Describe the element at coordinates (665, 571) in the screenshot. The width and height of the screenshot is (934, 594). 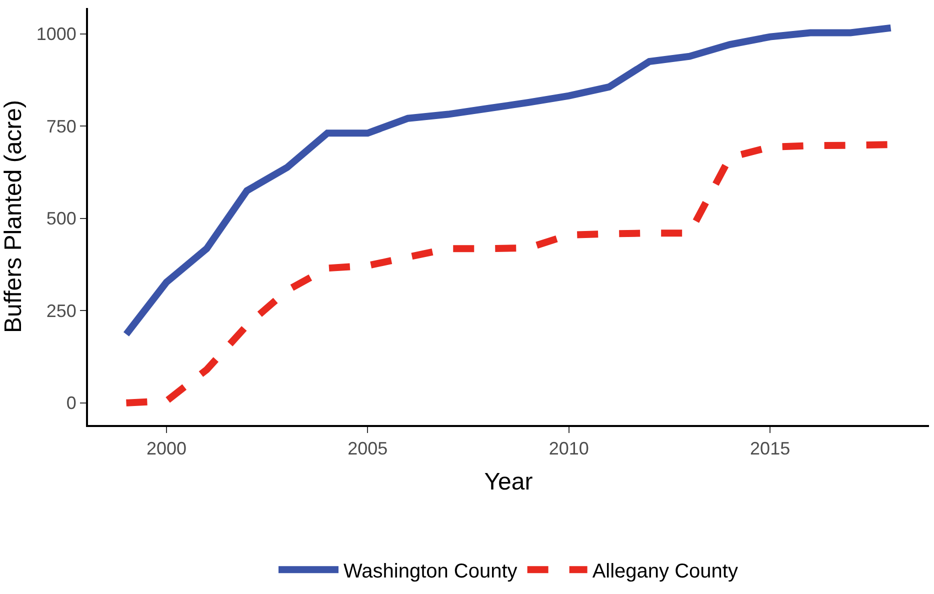
I see `legend-label: Allegany County` at that location.